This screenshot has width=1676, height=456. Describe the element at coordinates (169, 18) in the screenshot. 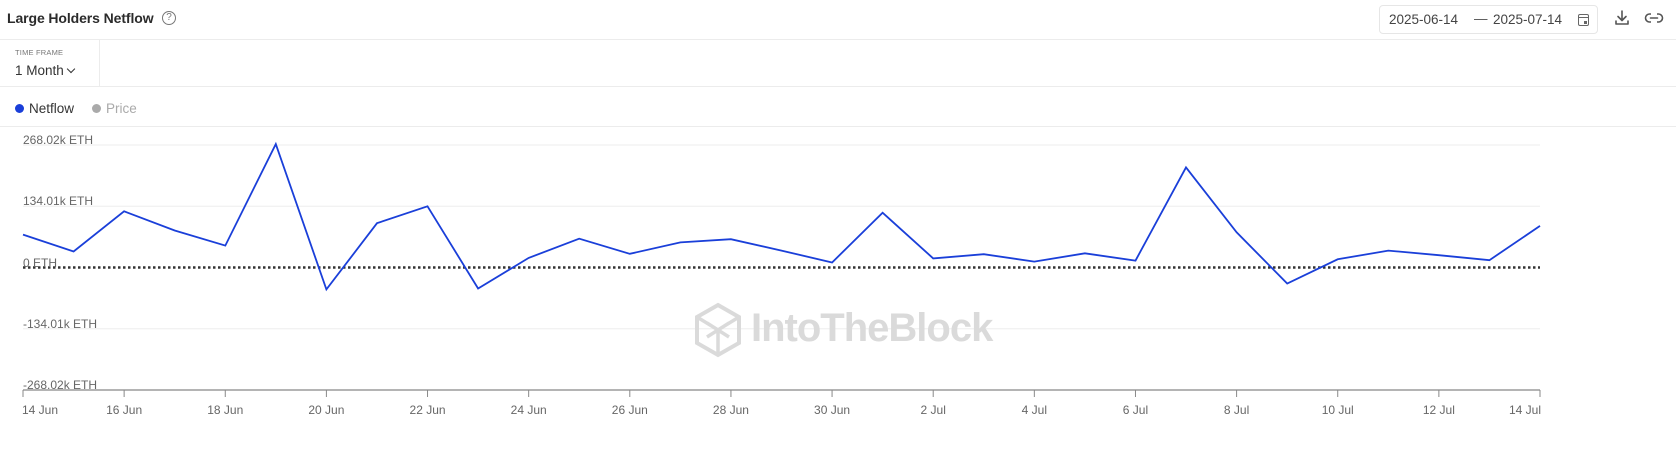

I see `help-icon: ?` at that location.